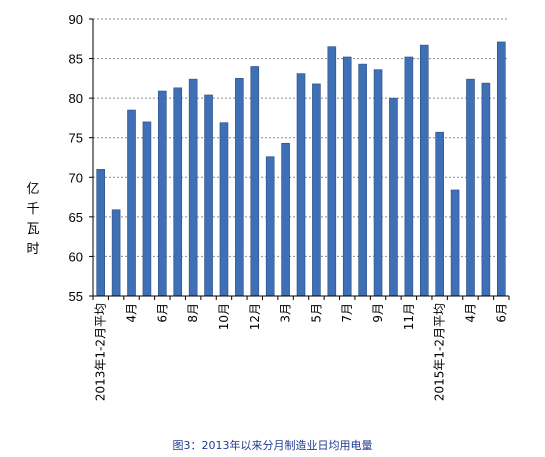  What do you see at coordinates (347, 313) in the screenshot?
I see `x-tick-label: 7月` at bounding box center [347, 313].